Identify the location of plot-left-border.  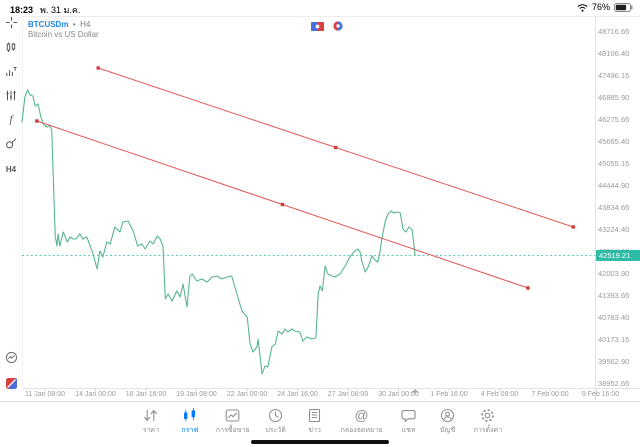
(22, 202).